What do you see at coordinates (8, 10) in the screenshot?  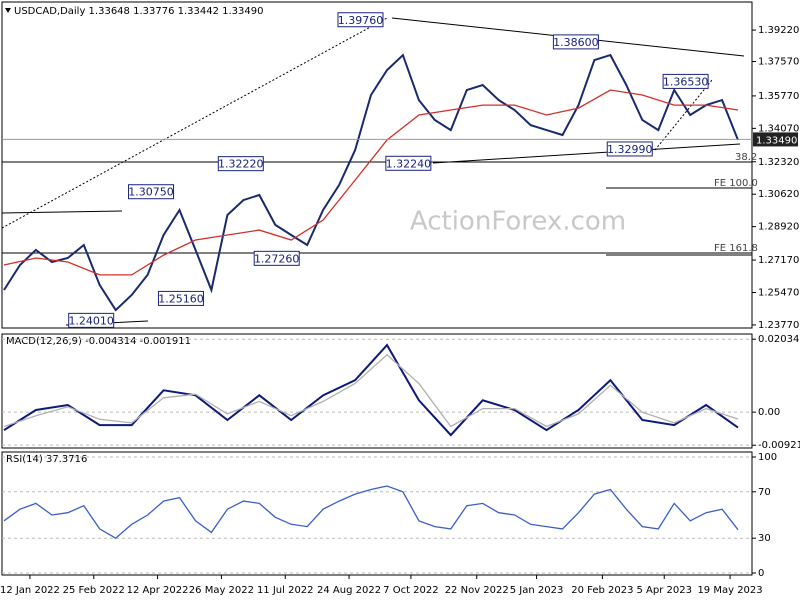 I see `menu-icon` at bounding box center [8, 10].